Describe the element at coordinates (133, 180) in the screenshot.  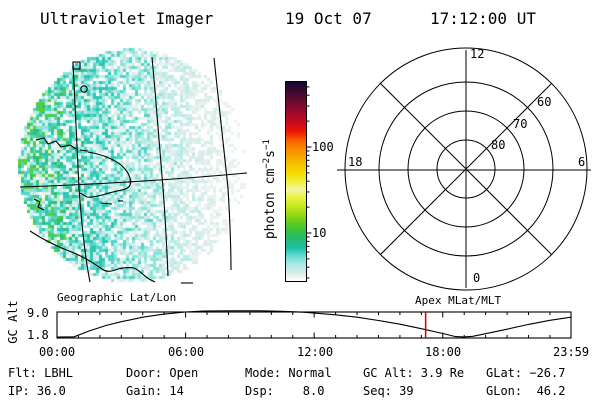
I see `latitude-line` at that location.